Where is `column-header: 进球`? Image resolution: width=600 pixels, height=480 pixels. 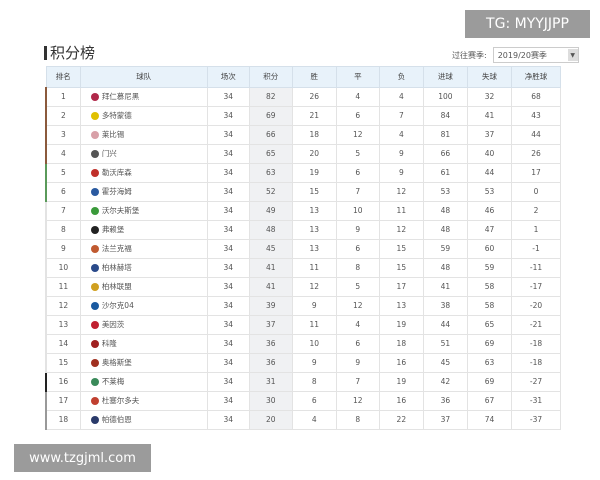
column-header: 进球 is located at coordinates (445, 77).